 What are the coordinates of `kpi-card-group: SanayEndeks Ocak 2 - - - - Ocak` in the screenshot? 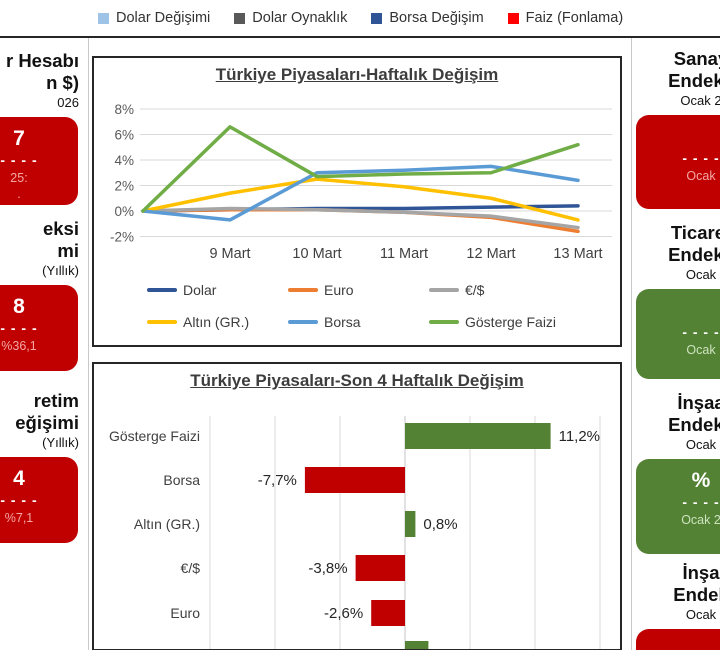 It's located at (678, 128).